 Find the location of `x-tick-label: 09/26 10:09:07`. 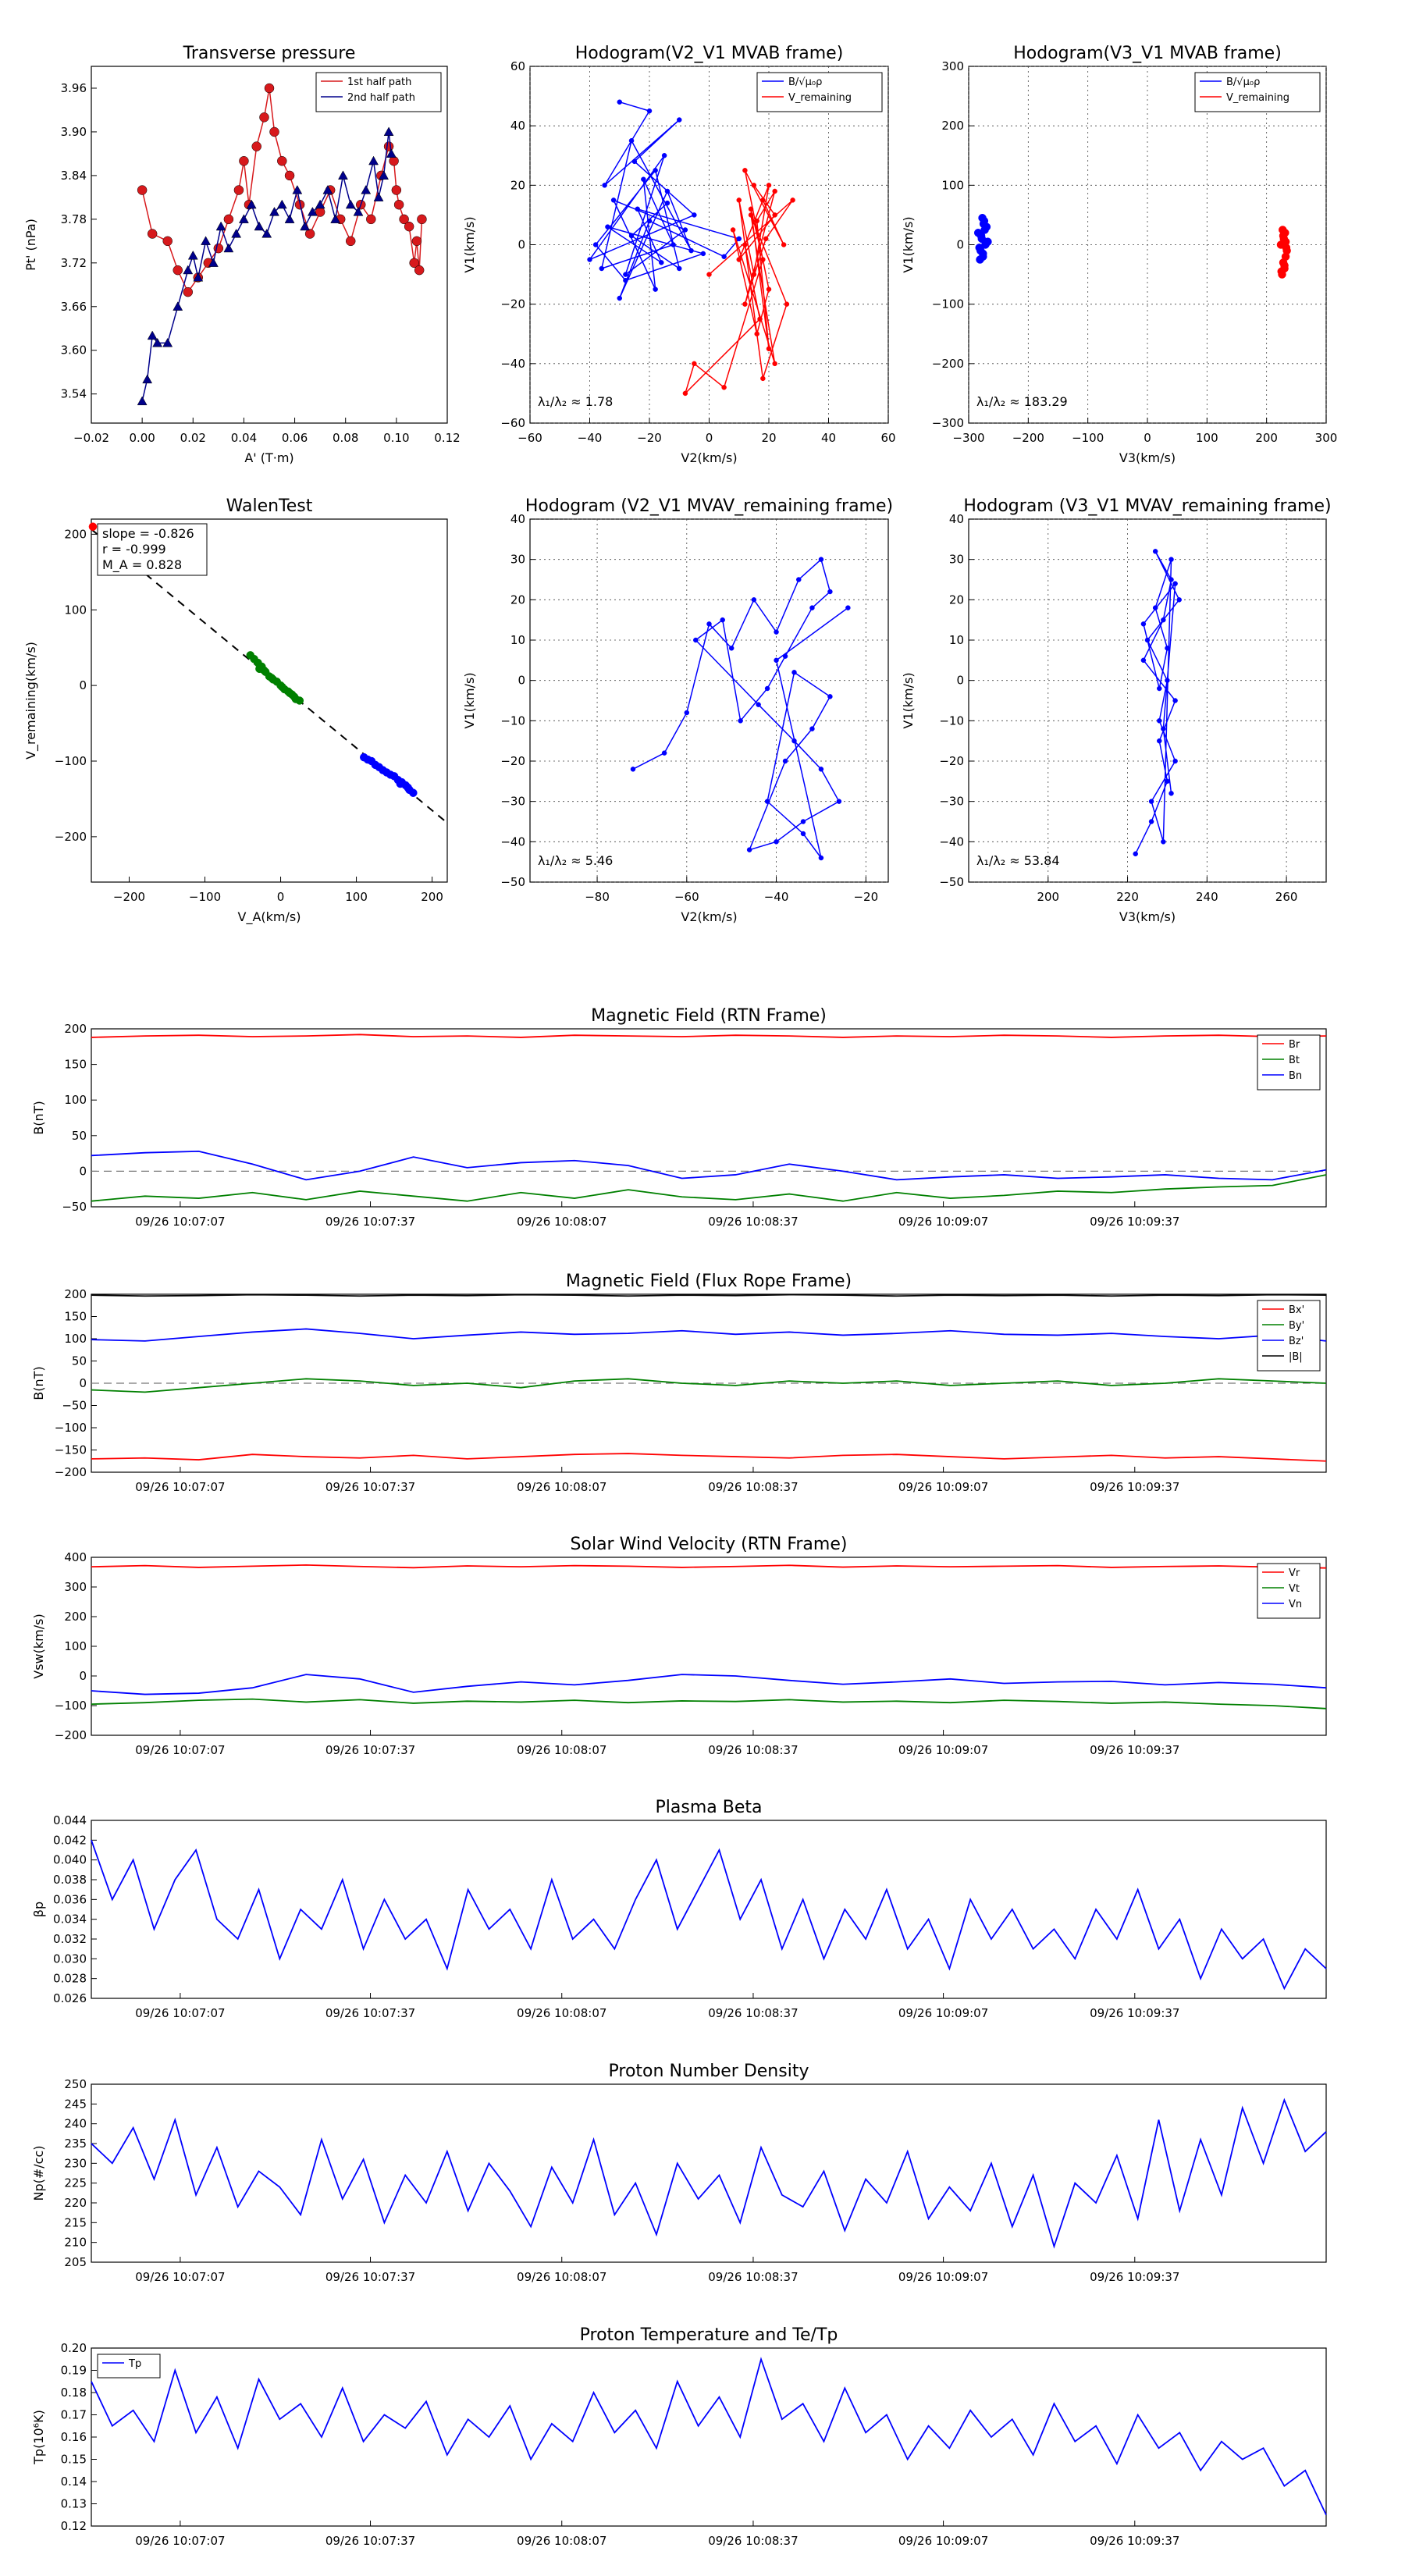

x-tick-label: 09/26 10:09:07 is located at coordinates (943, 1222).